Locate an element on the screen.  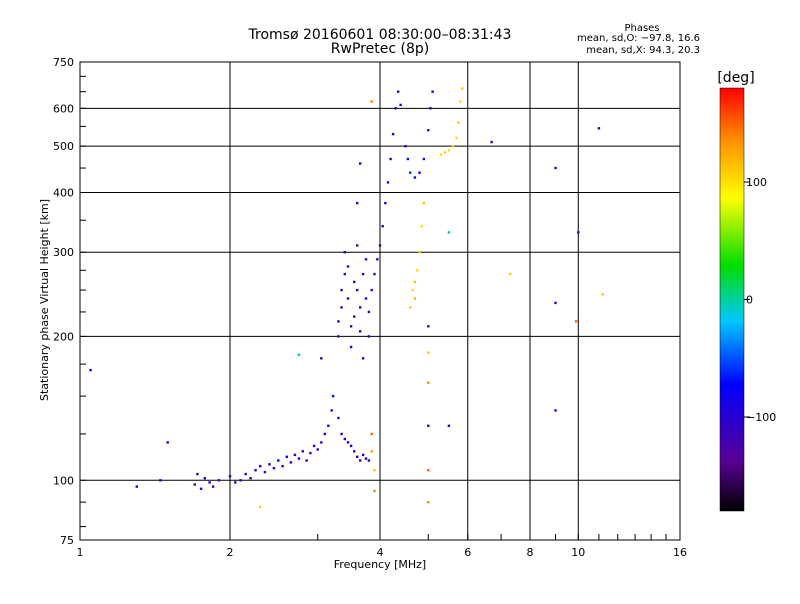
y-axis-ticks: 75 100 200 300 400 500 600 750 is located at coordinates (69, 301).